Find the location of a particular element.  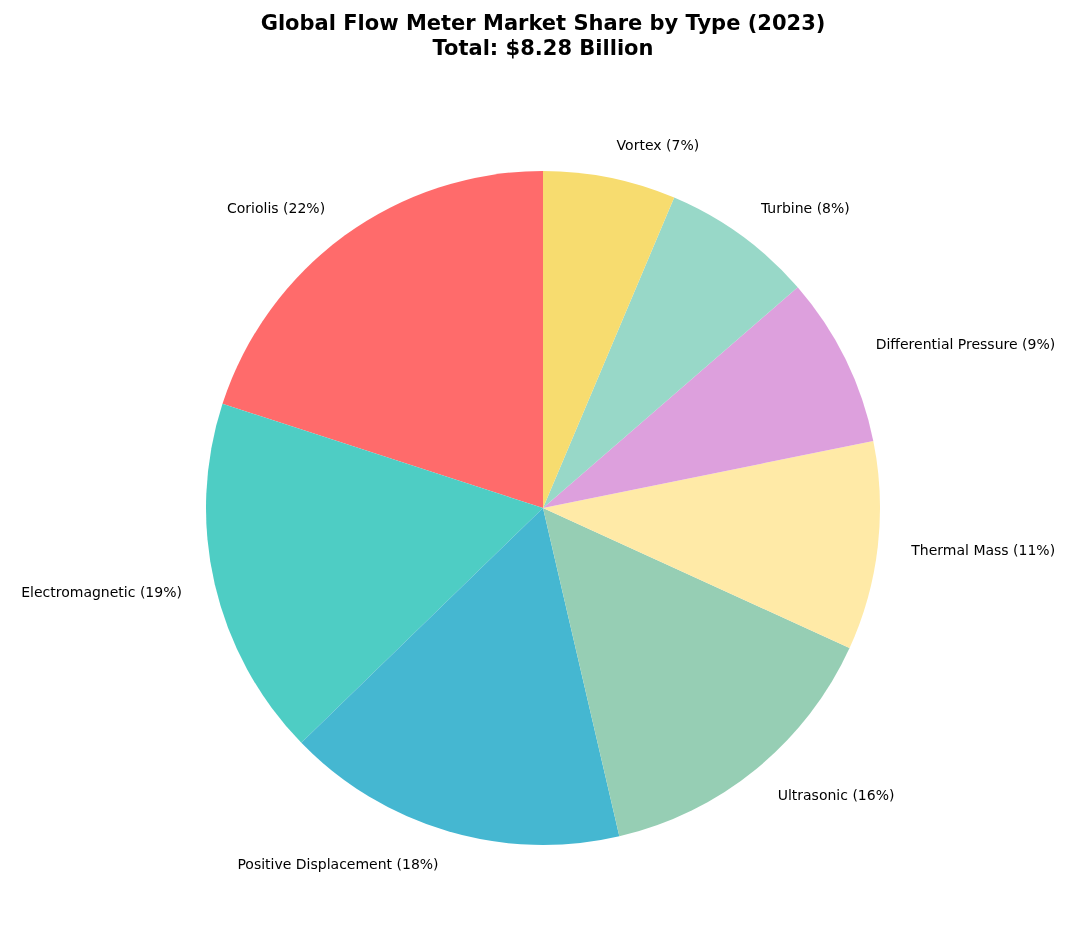

slice-label: Positive Displacement (18%) is located at coordinates (338, 863).